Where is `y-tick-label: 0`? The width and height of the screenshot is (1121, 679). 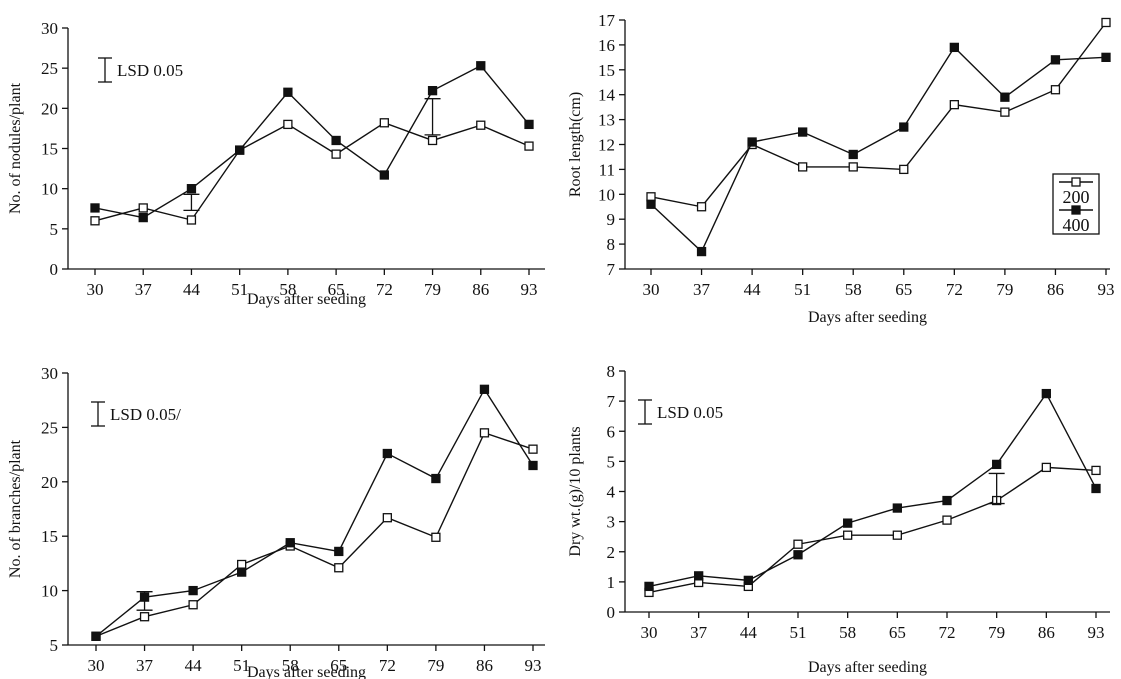 y-tick-label: 0 is located at coordinates (54, 269).